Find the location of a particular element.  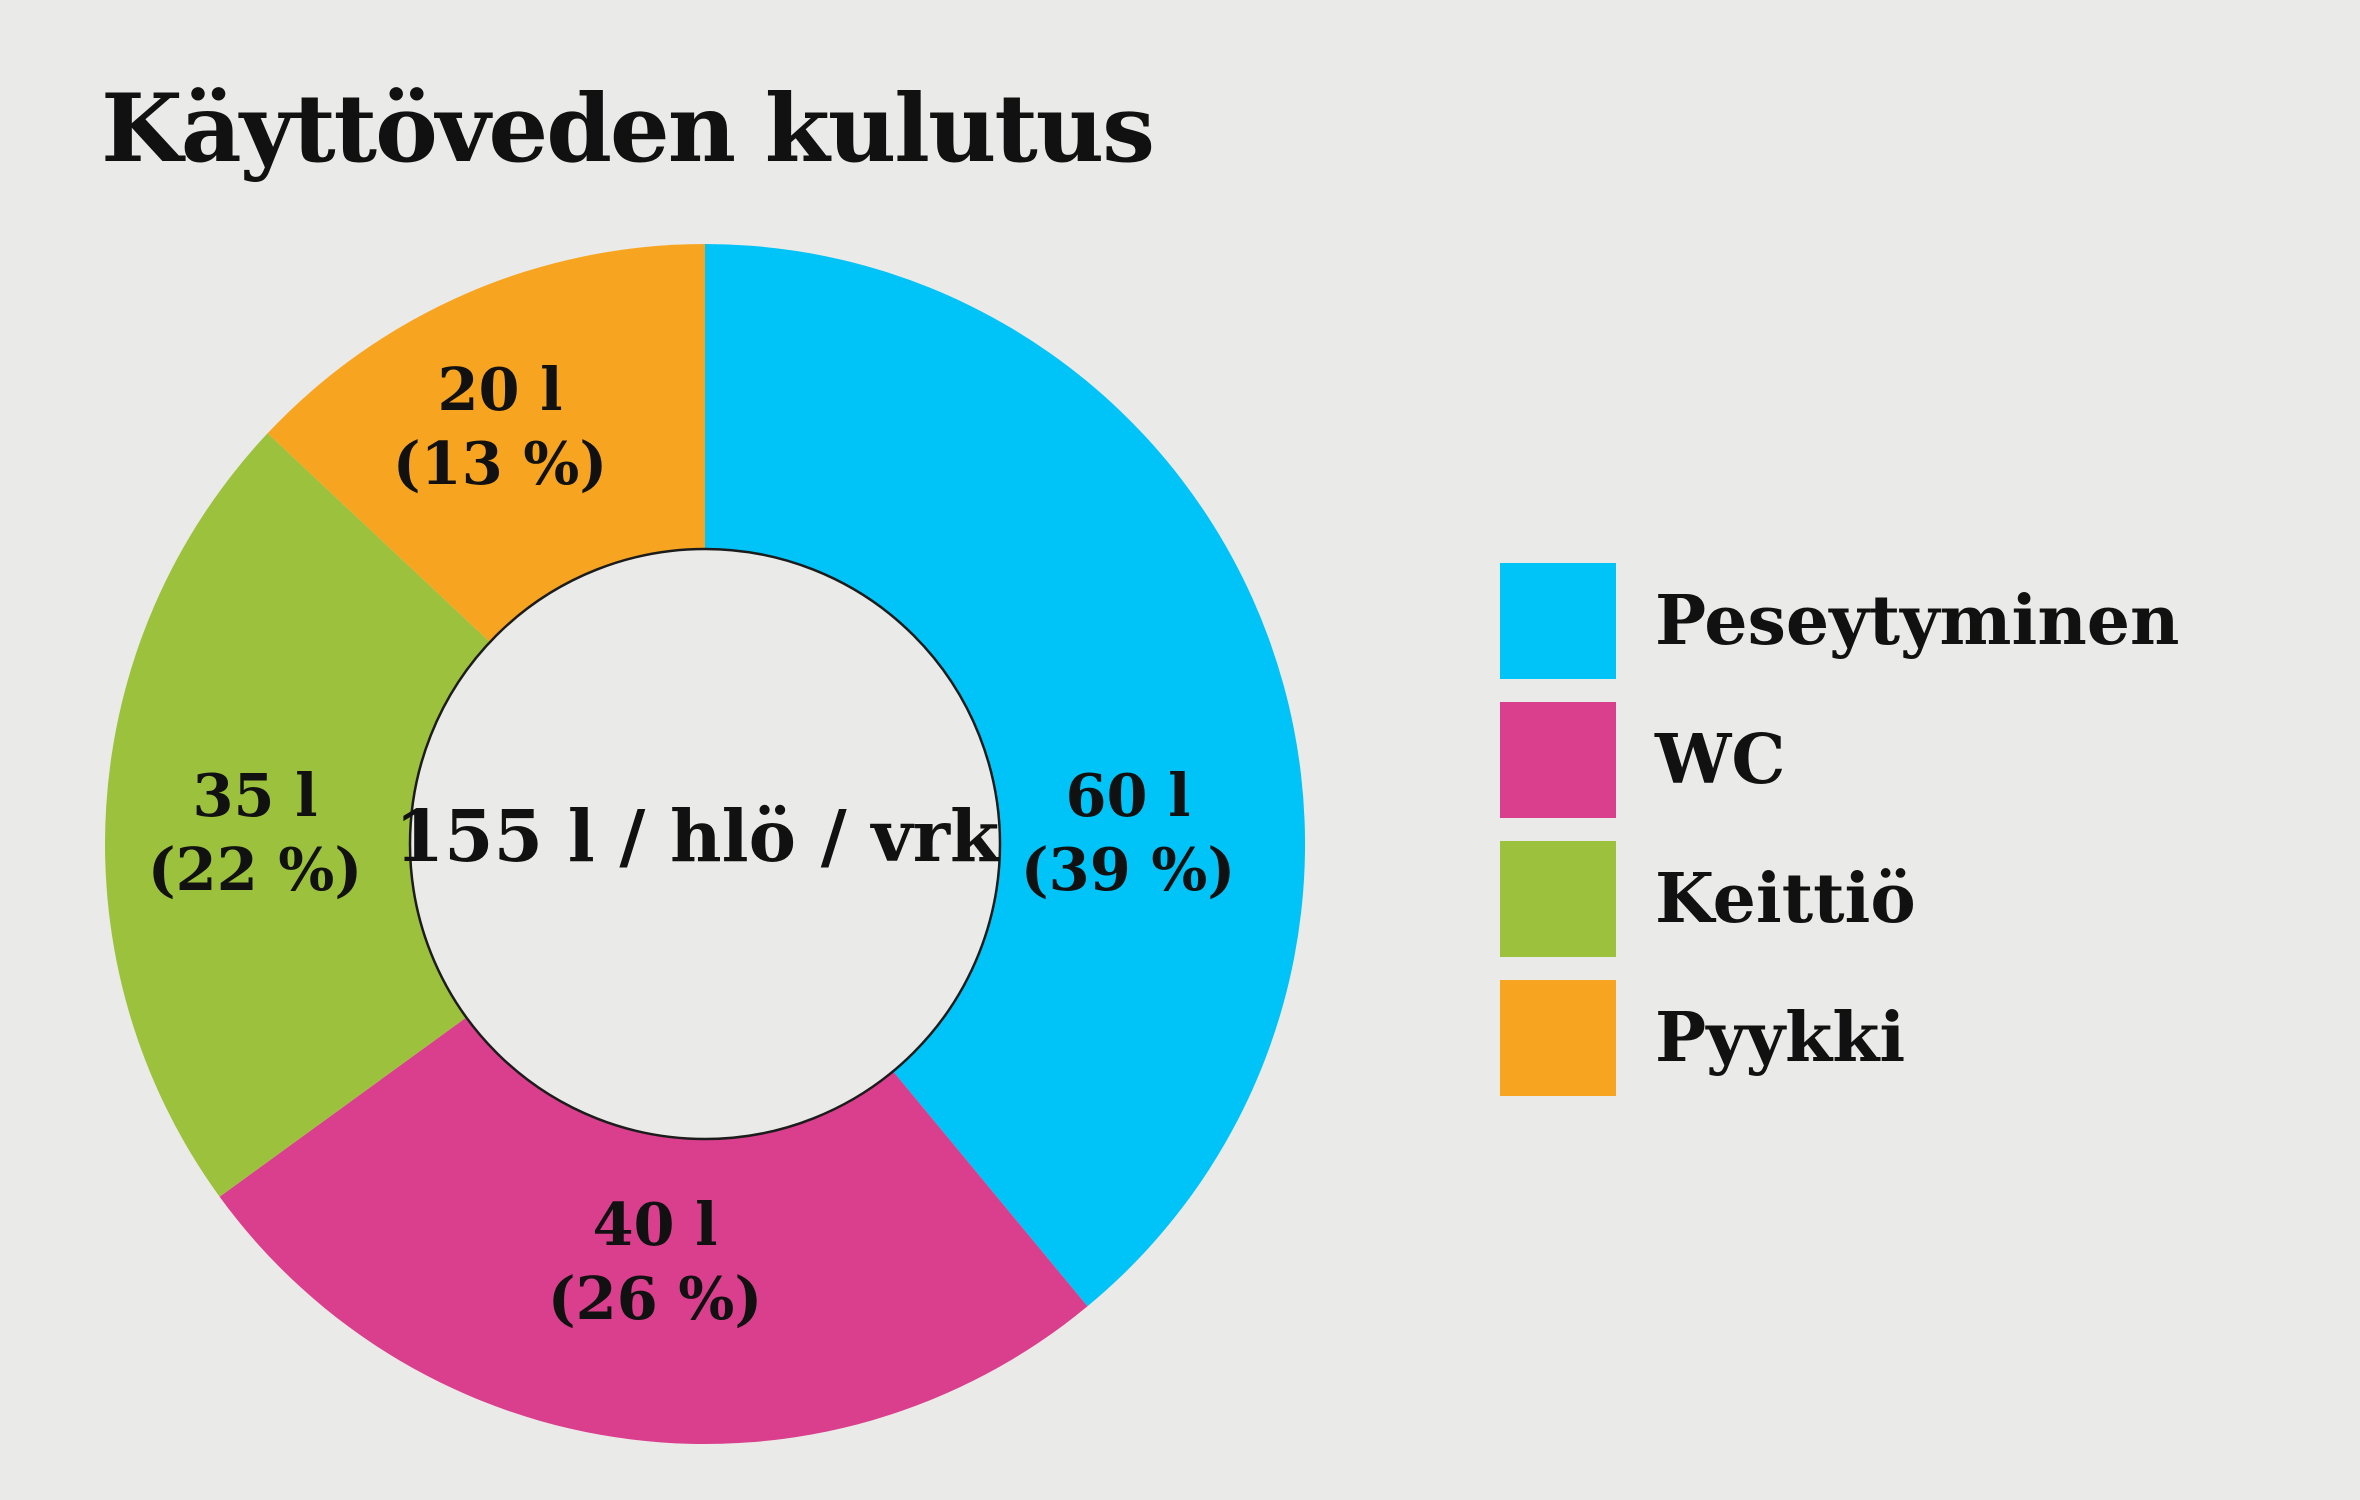

legend-item-pyykki: Pyykki is located at coordinates (1839, 1038).